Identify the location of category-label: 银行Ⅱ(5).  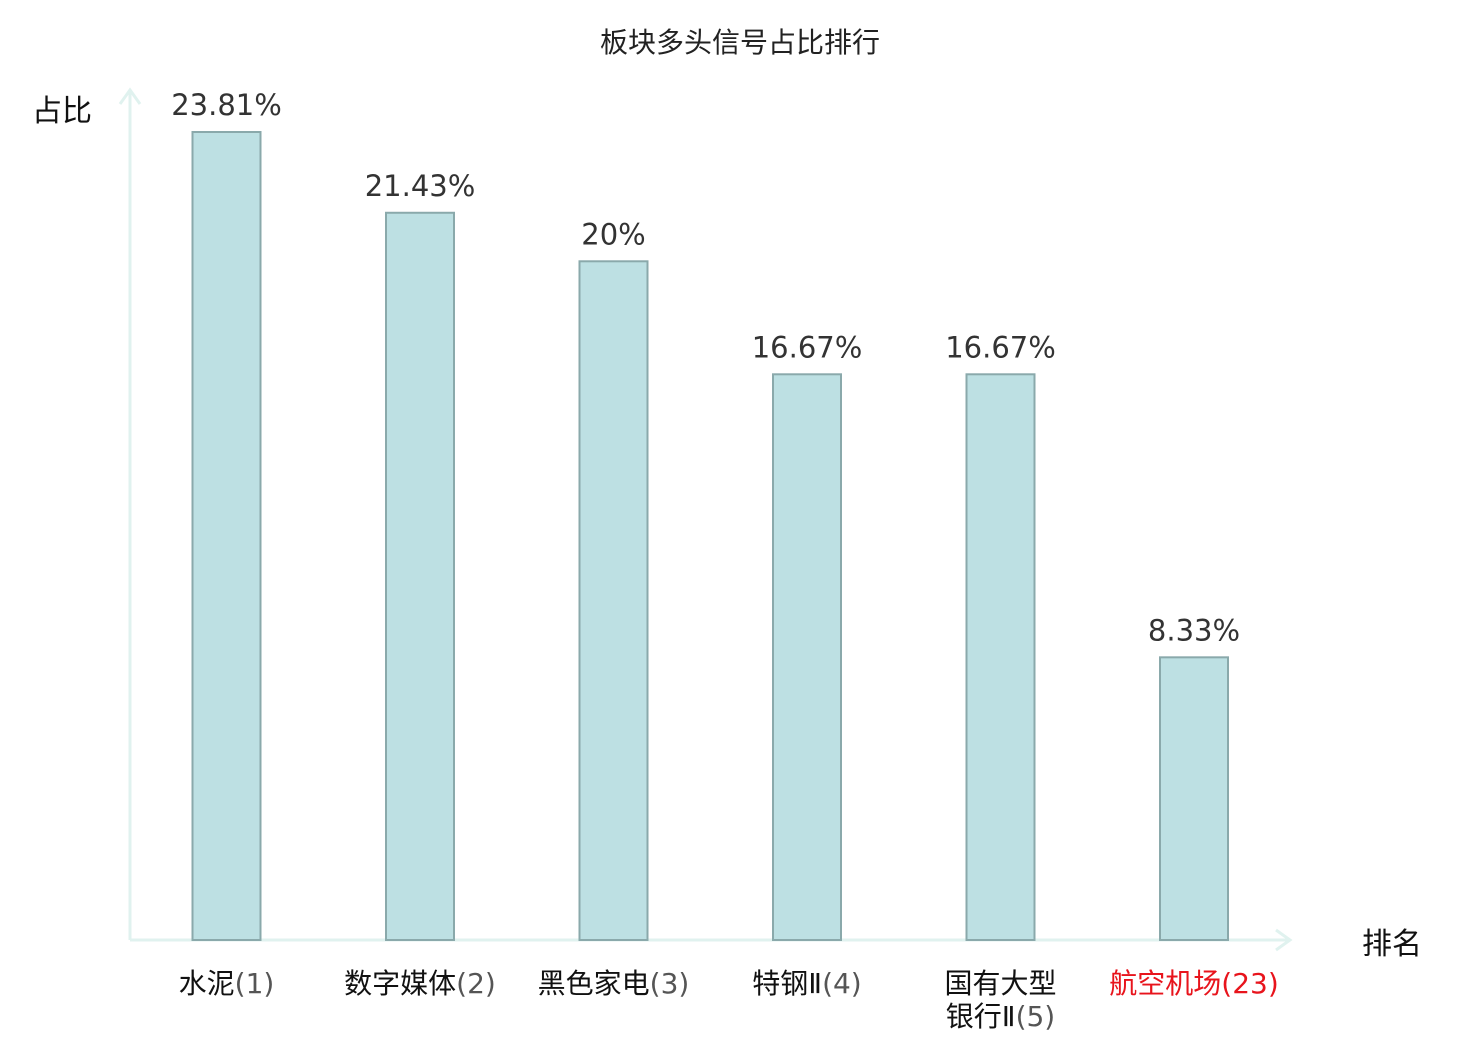
(1000, 1016).